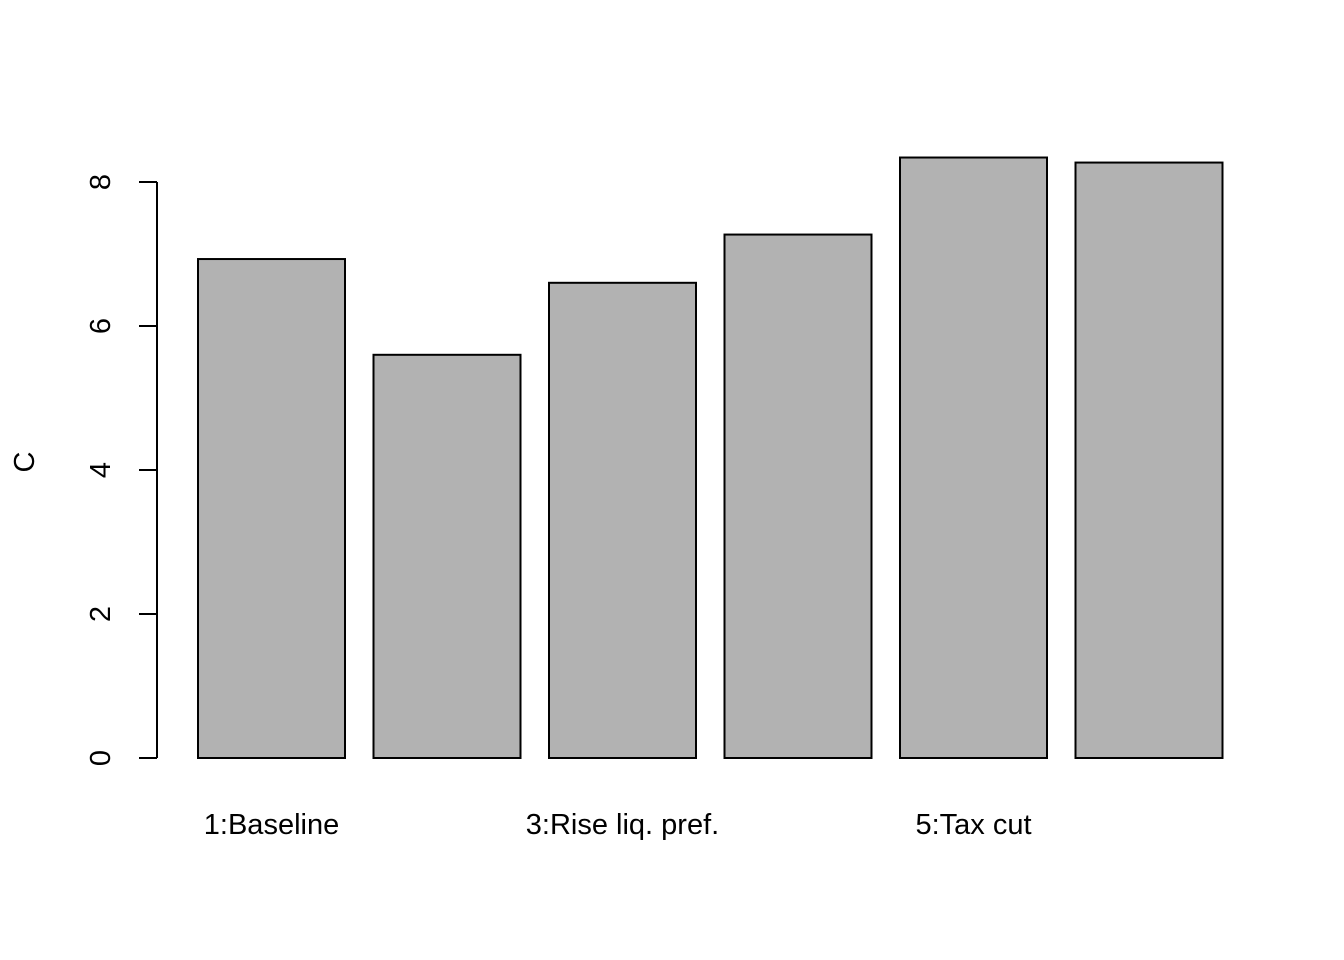 The image size is (1344, 960). Describe the element at coordinates (101, 614) in the screenshot. I see `y-tick-label: 2` at that location.